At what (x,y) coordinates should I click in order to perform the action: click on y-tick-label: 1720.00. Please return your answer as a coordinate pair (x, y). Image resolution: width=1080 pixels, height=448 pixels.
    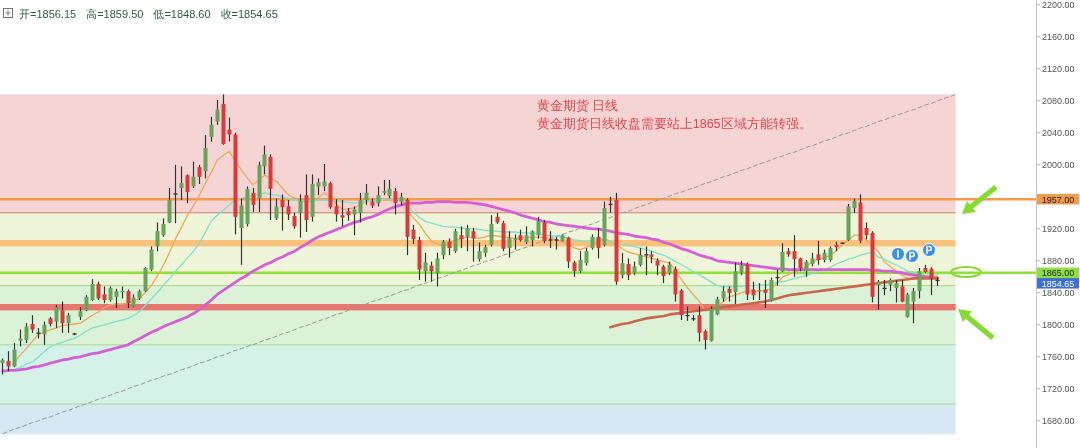
    Looking at the image, I should click on (1058, 388).